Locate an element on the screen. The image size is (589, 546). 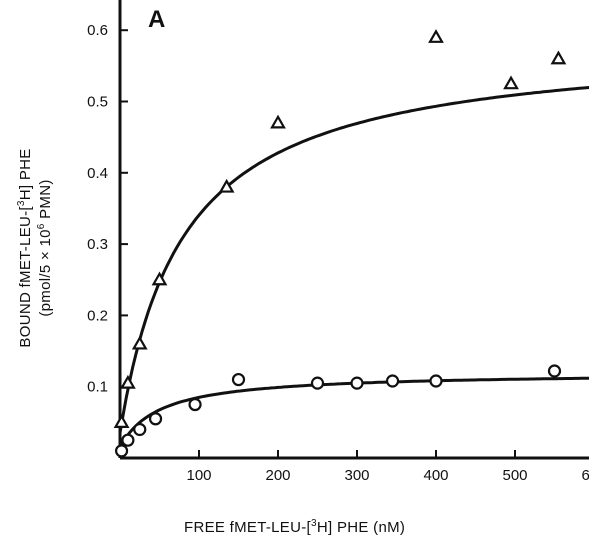
x-tick-label: 500 is located at coordinates (514, 475).